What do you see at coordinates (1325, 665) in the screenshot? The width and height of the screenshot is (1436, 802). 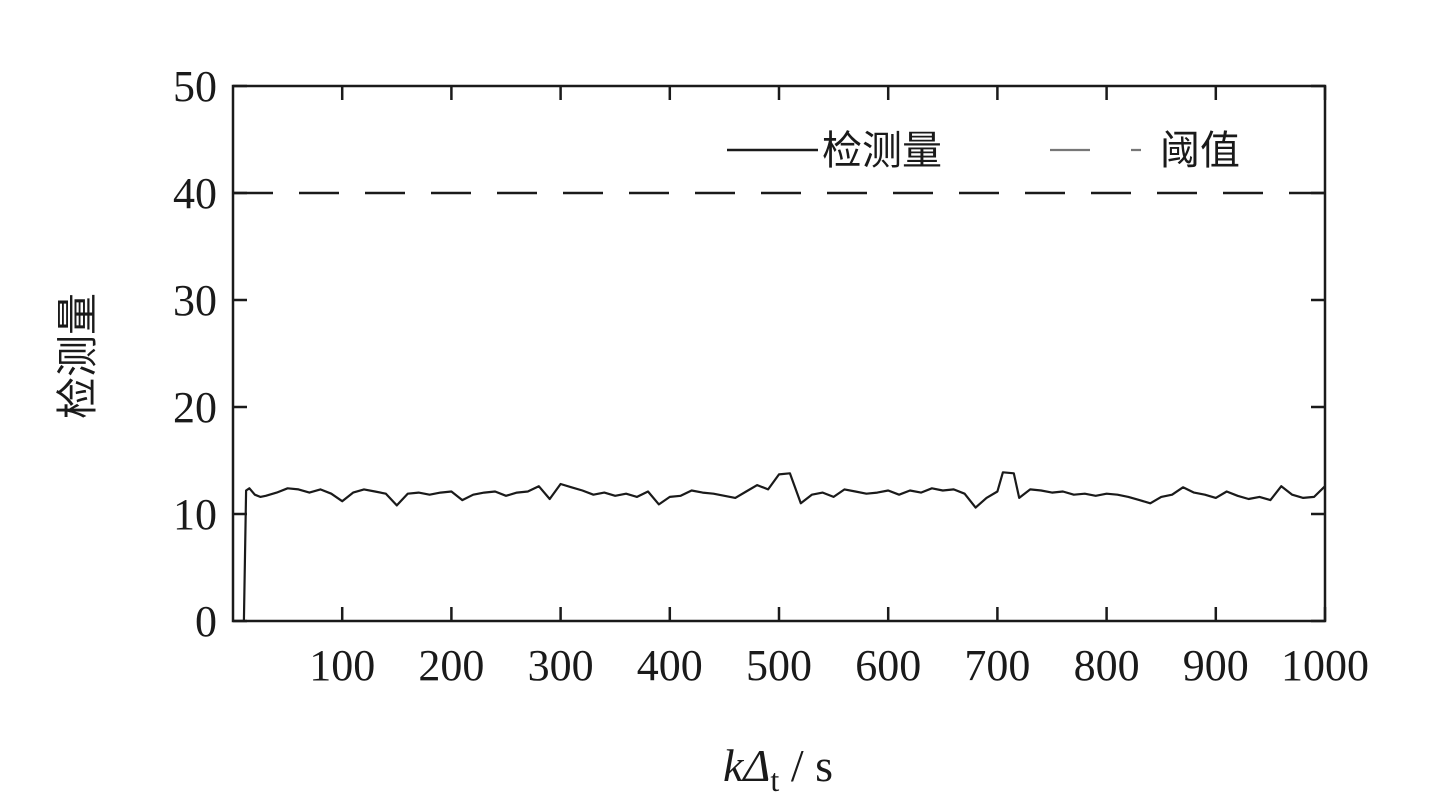 I see `x-tick-label-1000: 1000` at bounding box center [1325, 665].